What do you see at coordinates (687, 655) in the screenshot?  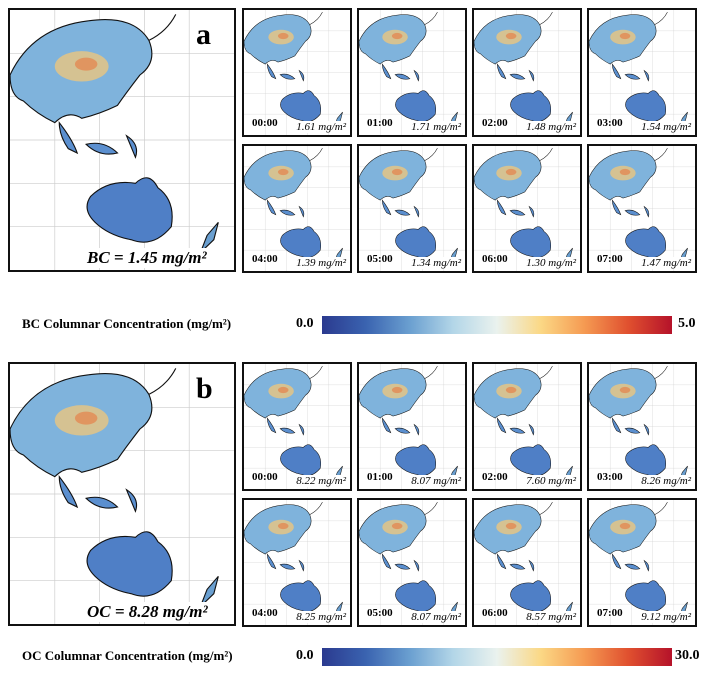 I see `colorbar-max: 30.0` at bounding box center [687, 655].